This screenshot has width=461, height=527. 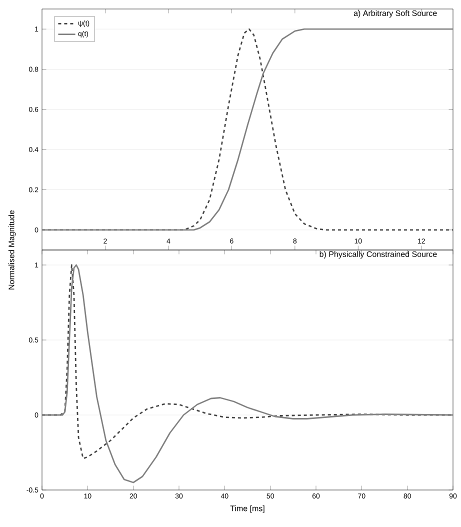 I want to click on chart-title: a) Arbitrary Soft Source, so click(x=395, y=14).